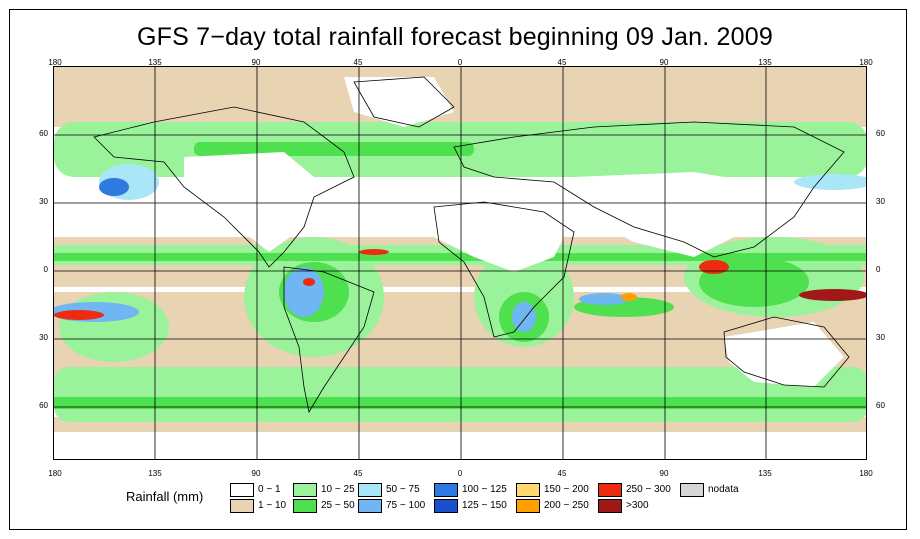  Describe the element at coordinates (165, 496) in the screenshot. I see `legend-title: Rainfall (mm)` at that location.